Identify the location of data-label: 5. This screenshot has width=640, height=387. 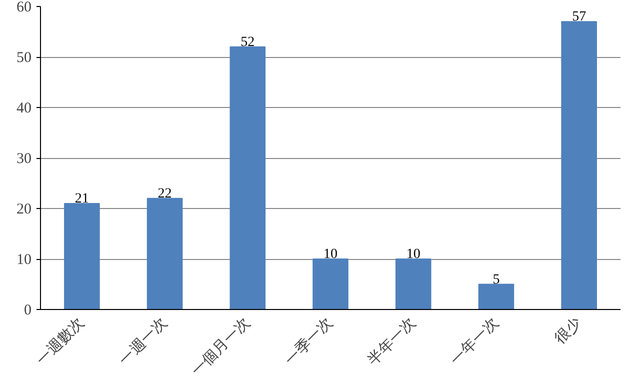
(496, 280).